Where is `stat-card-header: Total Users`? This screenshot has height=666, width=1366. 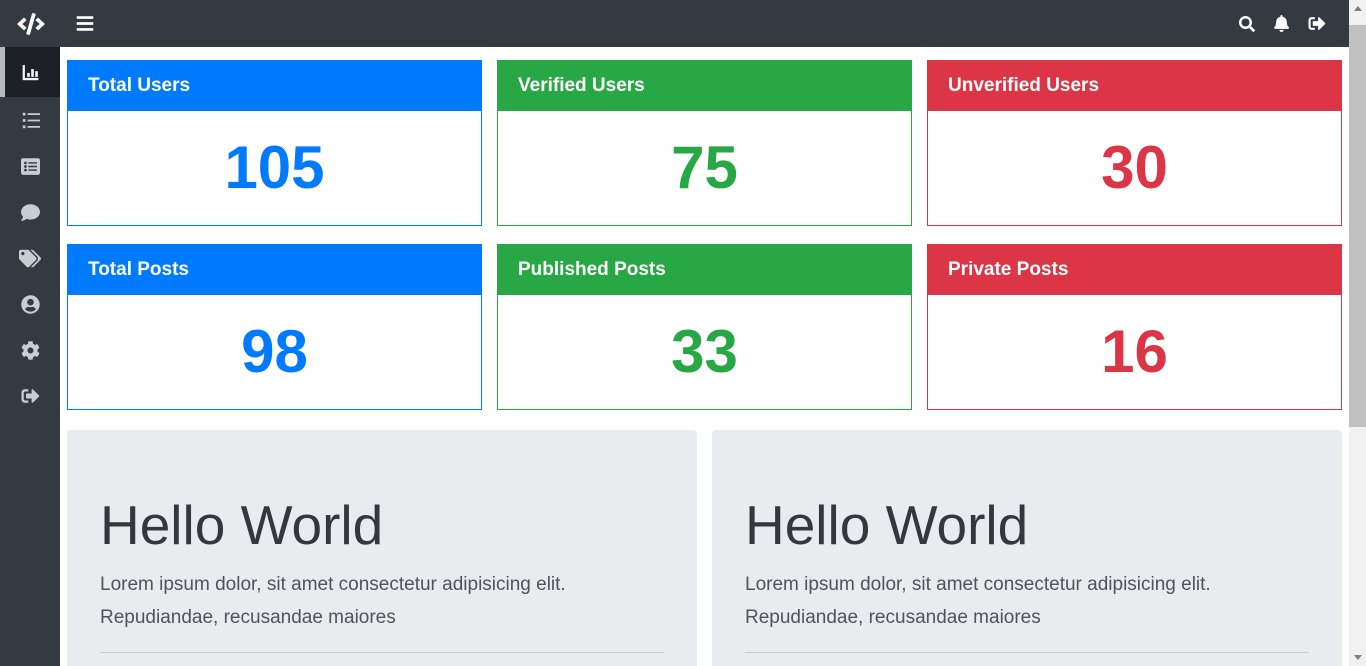
stat-card-header: Total Users is located at coordinates (274, 86).